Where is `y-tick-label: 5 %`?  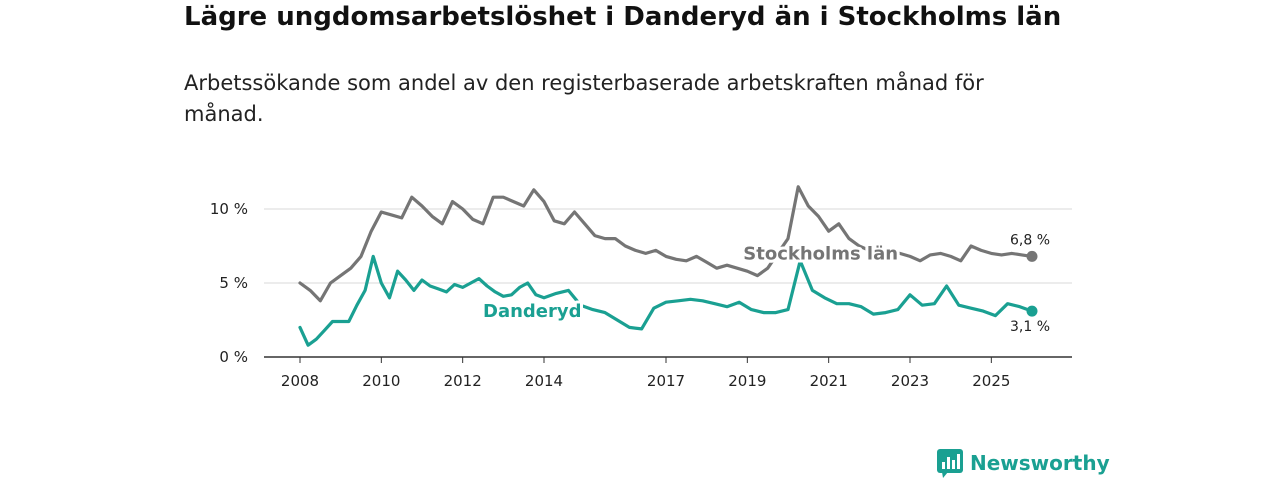 y-tick-label: 5 % is located at coordinates (233, 283).